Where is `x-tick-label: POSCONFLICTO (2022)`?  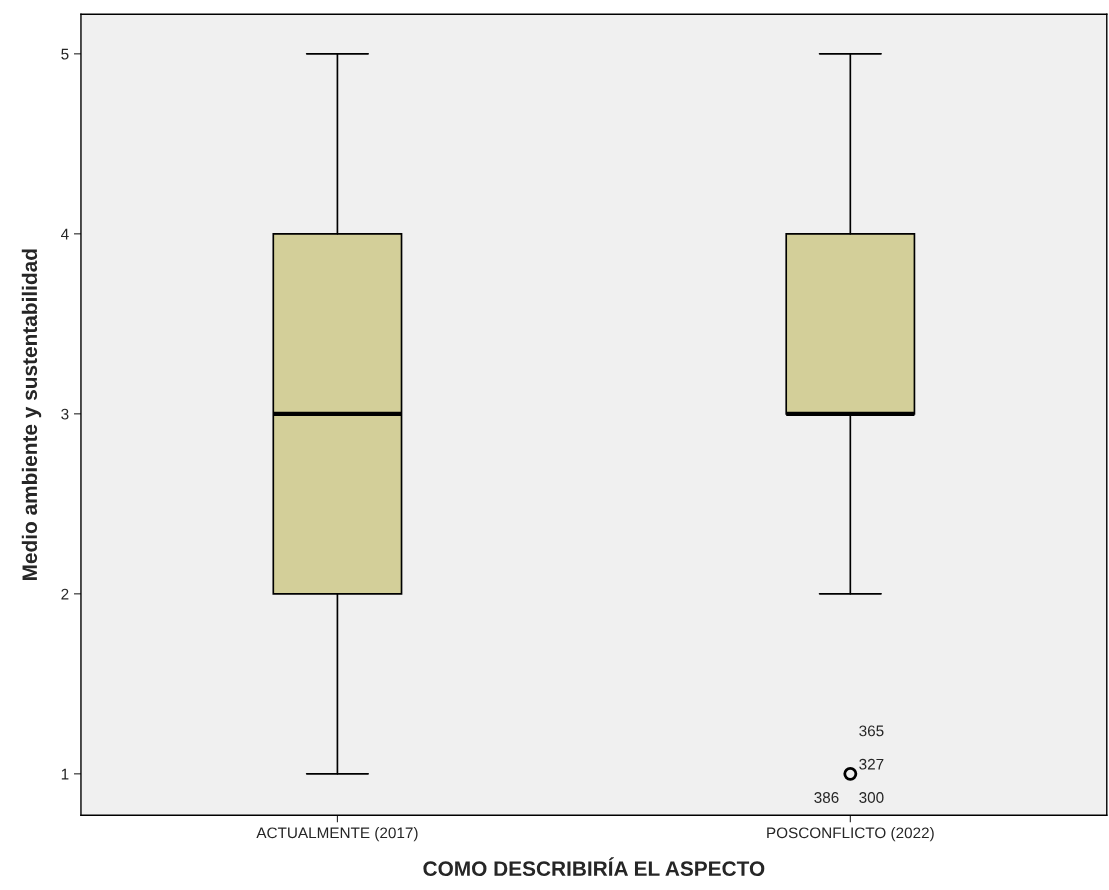
x-tick-label: POSCONFLICTO (2022) is located at coordinates (850, 834).